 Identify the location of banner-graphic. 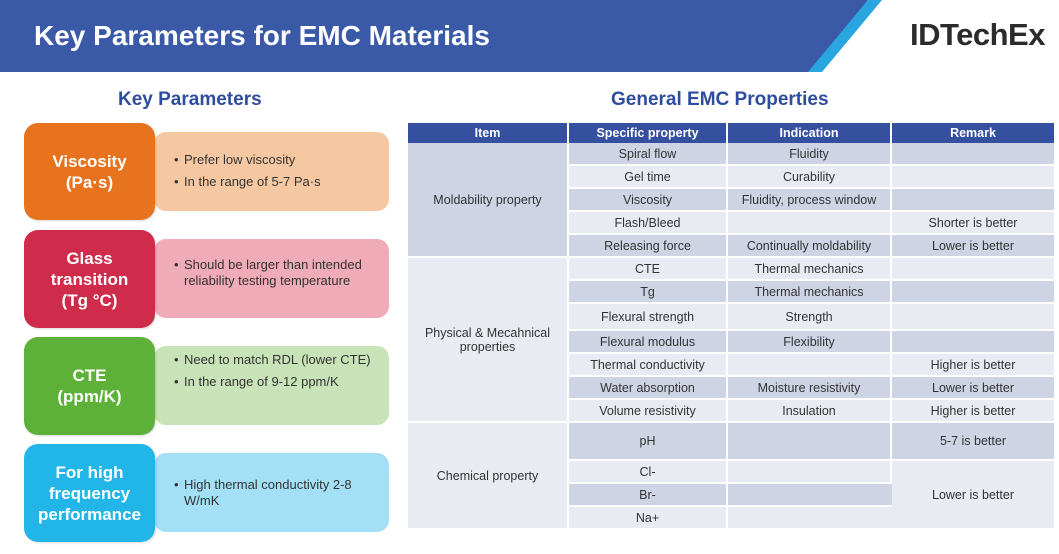
(441, 36).